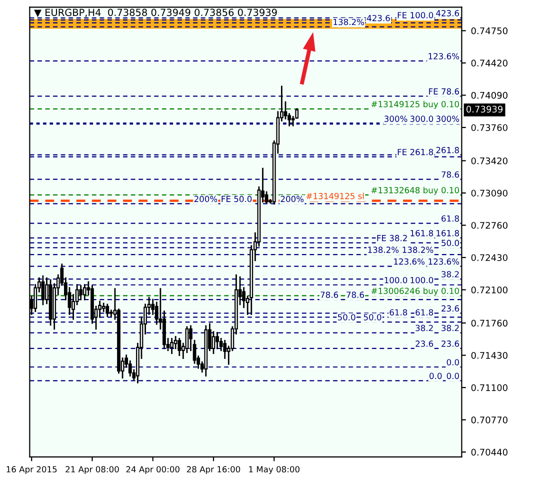 The width and height of the screenshot is (540, 481). I want to click on x-tick-label: 1 May 08:00, so click(274, 470).